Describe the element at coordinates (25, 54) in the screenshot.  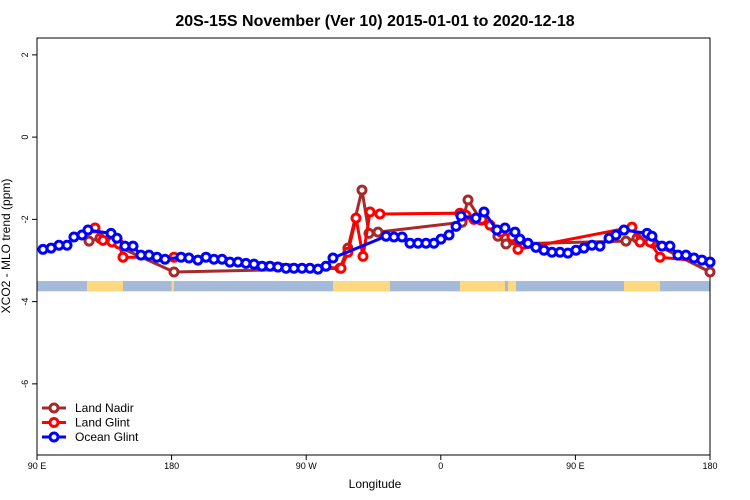
I see `y-tick-label: 2` at that location.